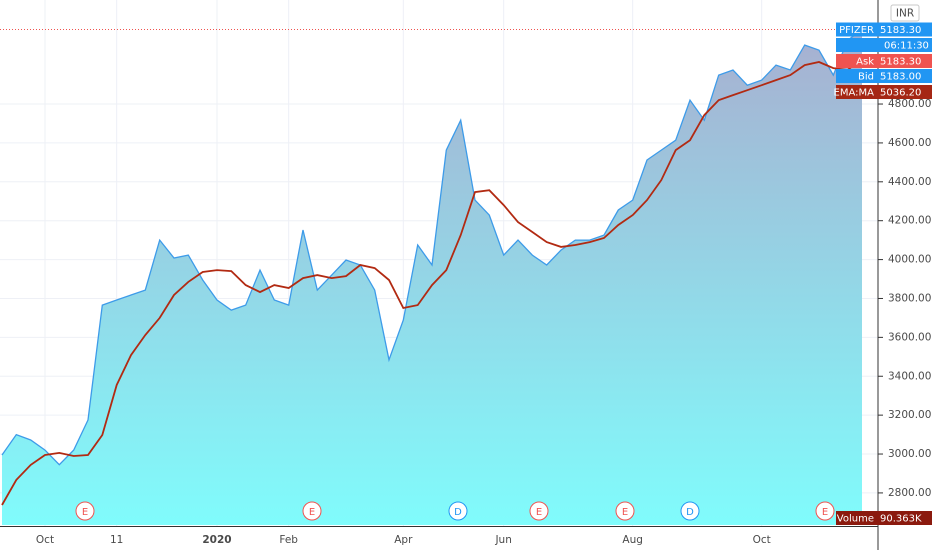 The image size is (932, 550). Describe the element at coordinates (909, 260) in the screenshot. I see `y-tick-label: 4000.00` at that location.